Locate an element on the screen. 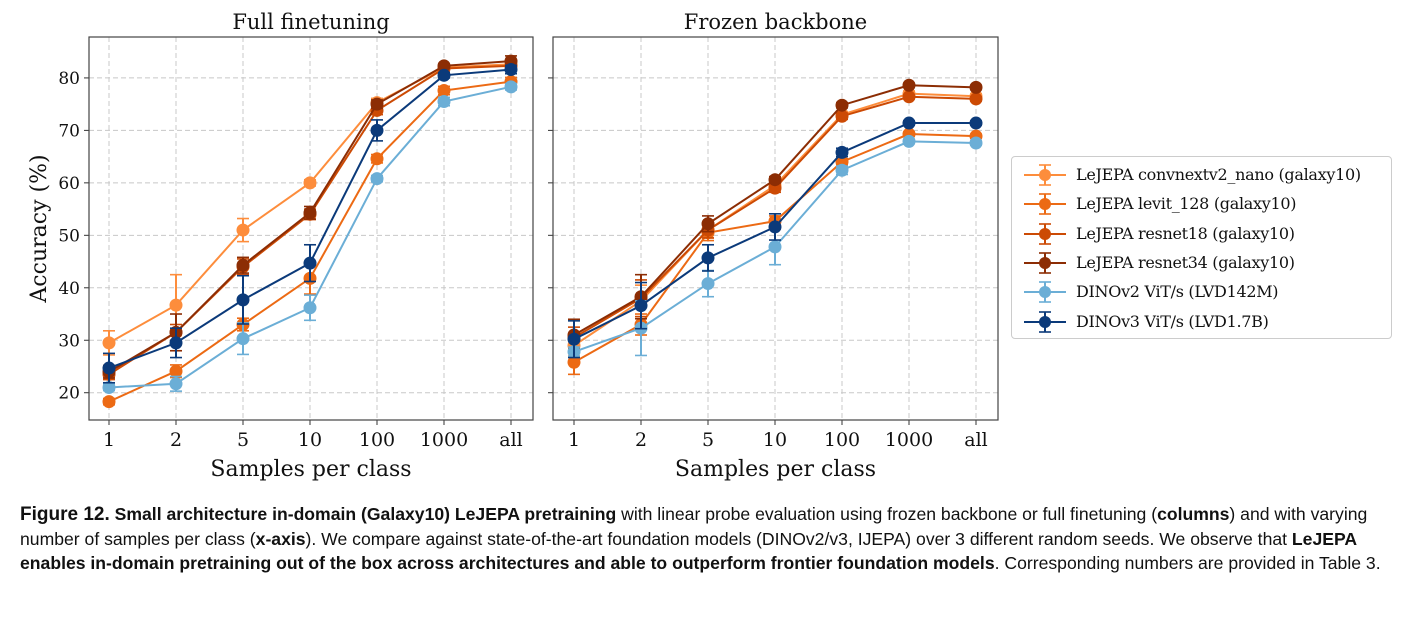 The width and height of the screenshot is (1420, 622). legend-label: DINOv2 ViT/s (LVD142M) is located at coordinates (1177, 292).